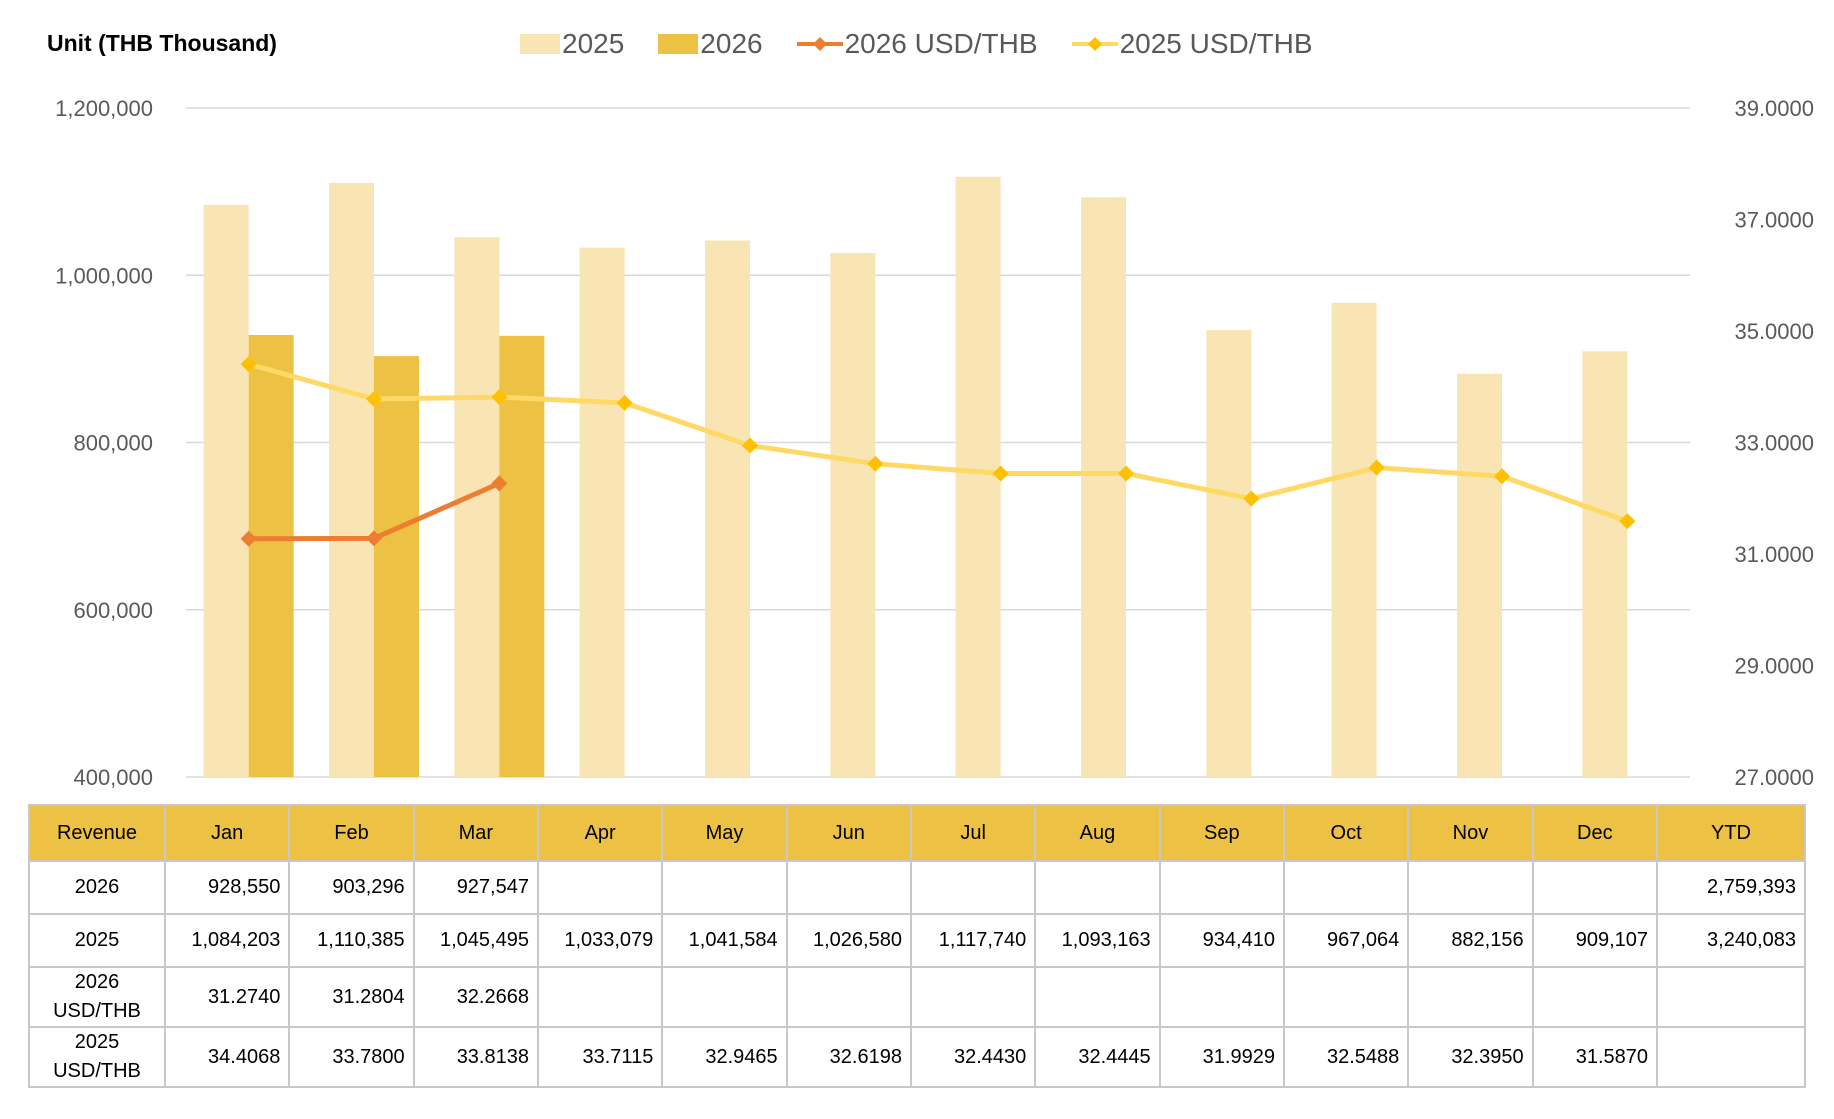 This screenshot has height=1119, width=1834. Describe the element at coordinates (600, 940) in the screenshot. I see `table-cell: 1,033,079` at that location.